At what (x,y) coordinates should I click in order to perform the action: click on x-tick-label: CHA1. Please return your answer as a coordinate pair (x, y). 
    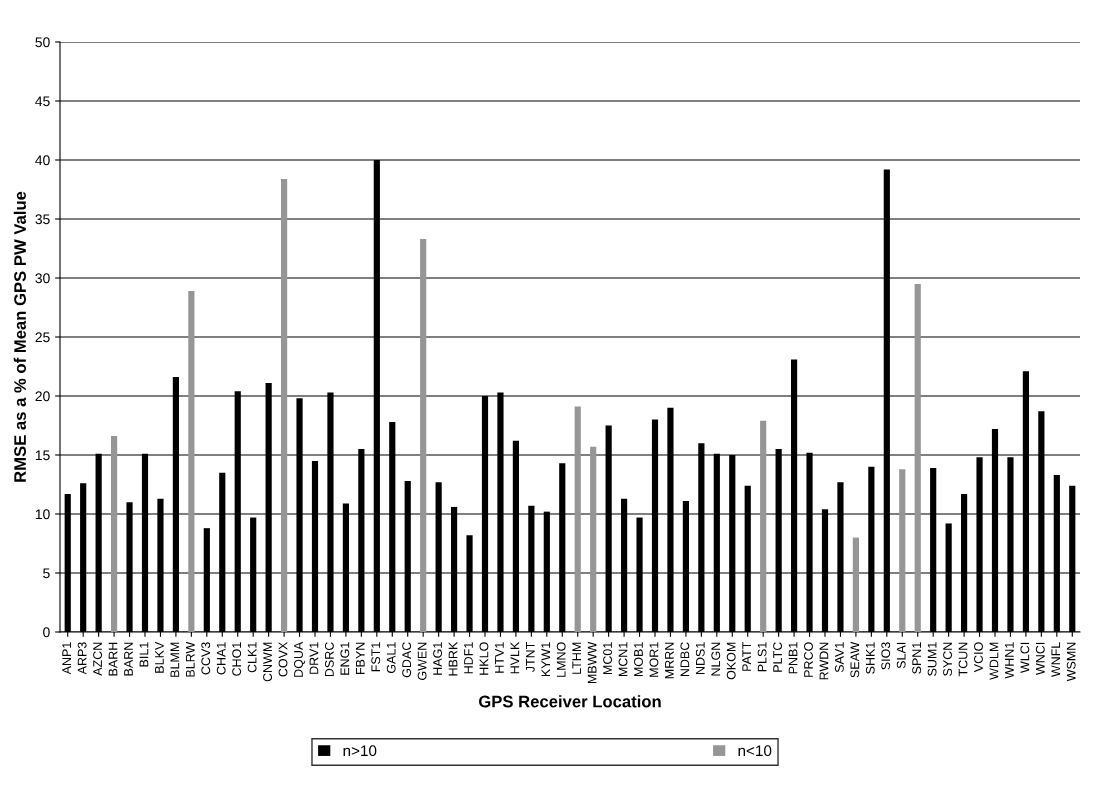
    Looking at the image, I should click on (221, 658).